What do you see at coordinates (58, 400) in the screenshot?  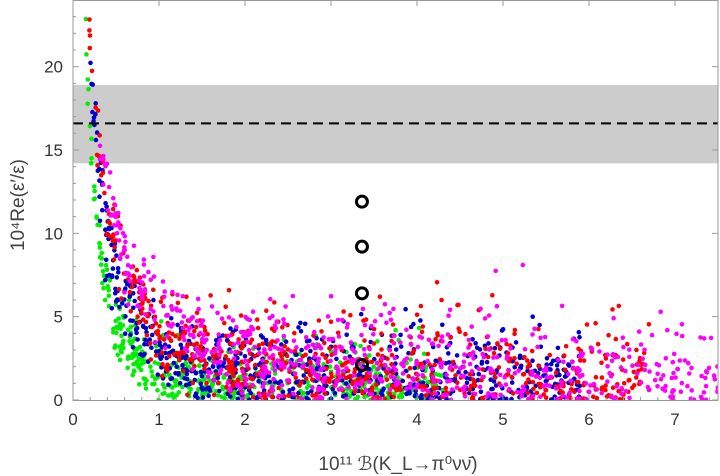 I see `y-tick-label-0: 0` at bounding box center [58, 400].